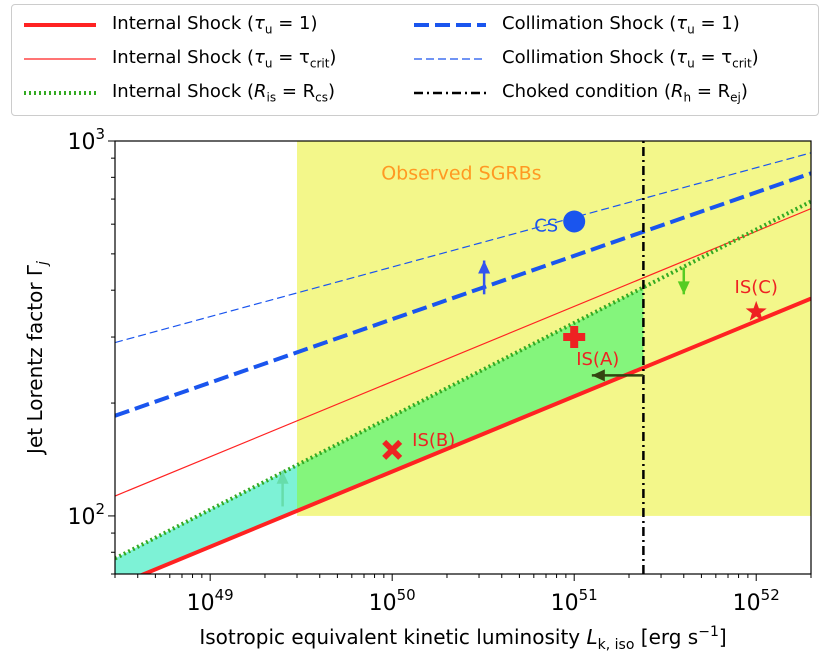 The height and width of the screenshot is (659, 830). Describe the element at coordinates (574, 221) in the screenshot. I see `marker-cs` at that location.